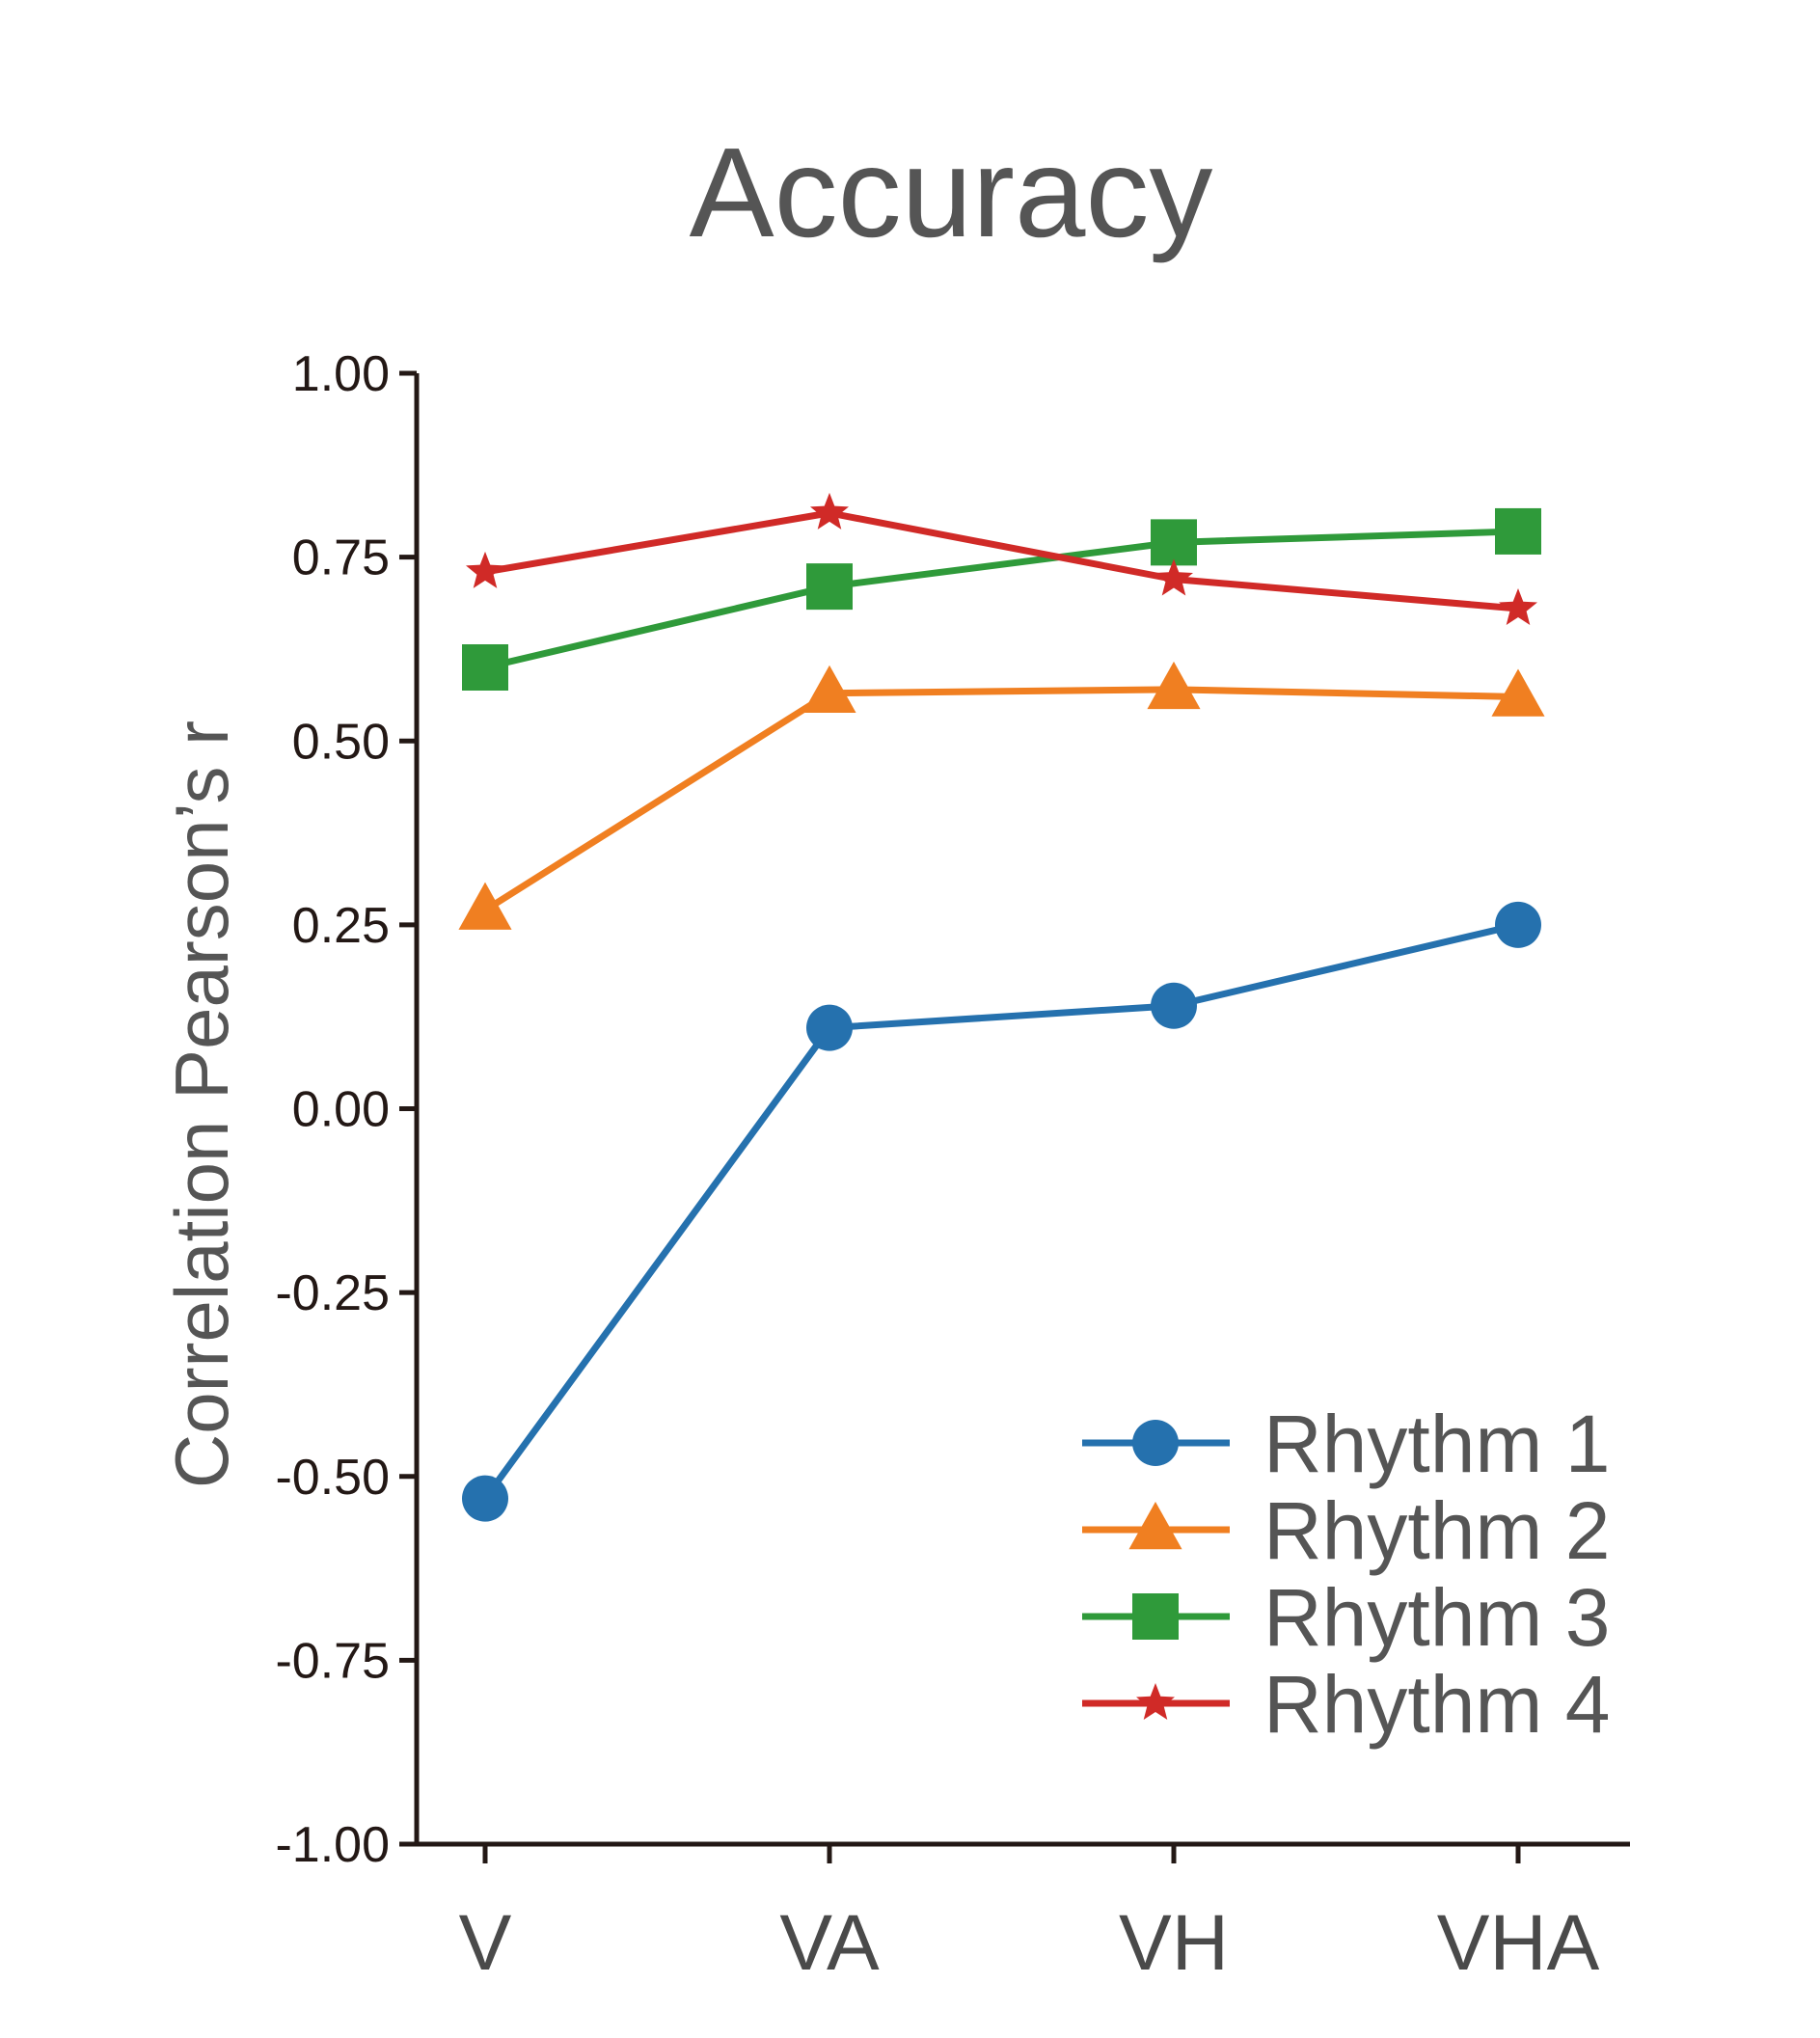  I want to click on y-tick-label: 0.25, so click(341, 926).